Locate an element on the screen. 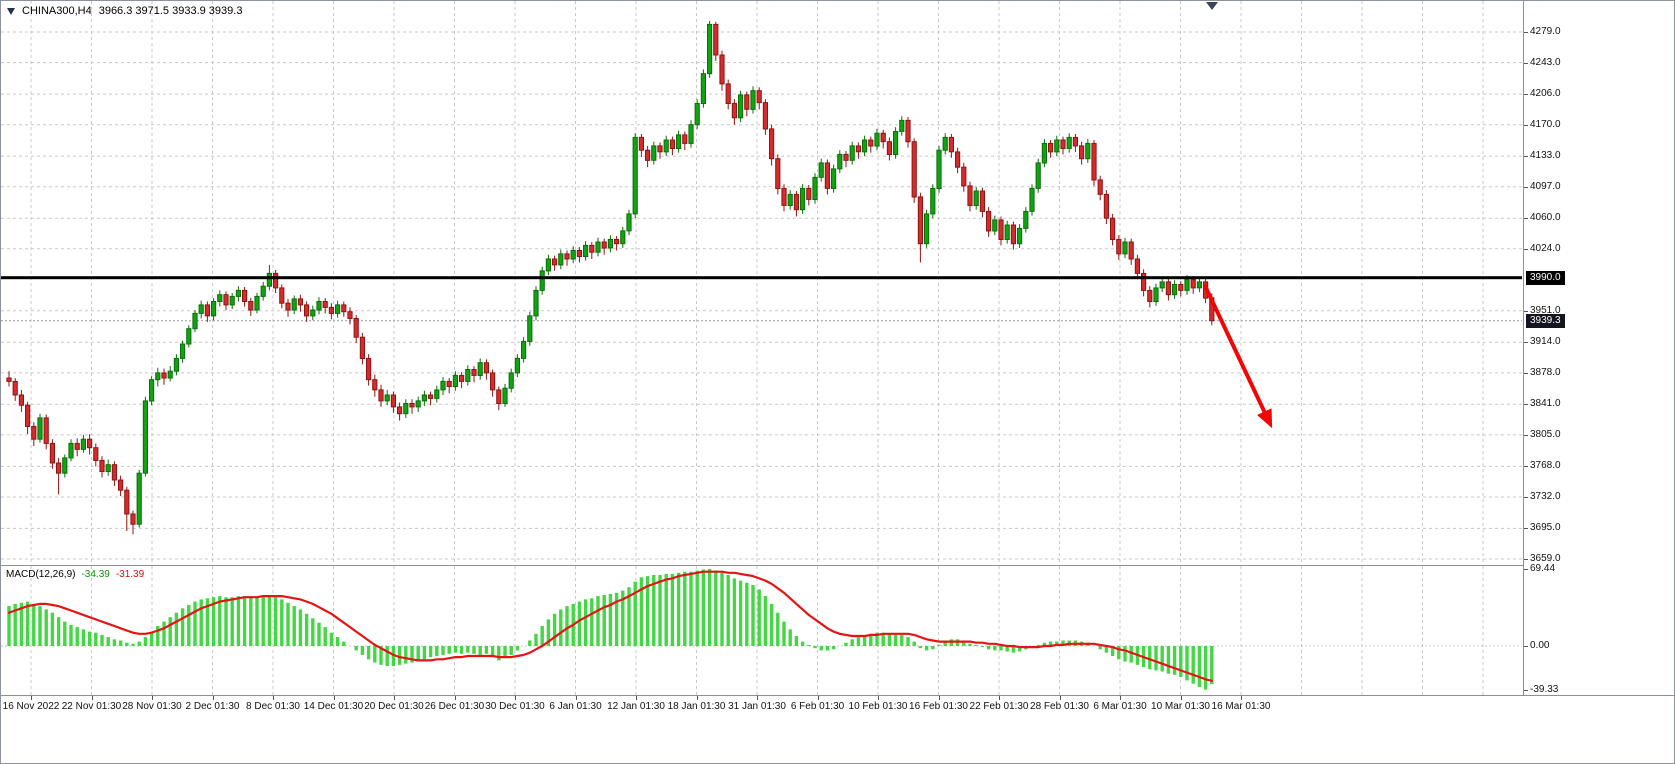  price-axis-label: 3659.0 is located at coordinates (1545, 558).